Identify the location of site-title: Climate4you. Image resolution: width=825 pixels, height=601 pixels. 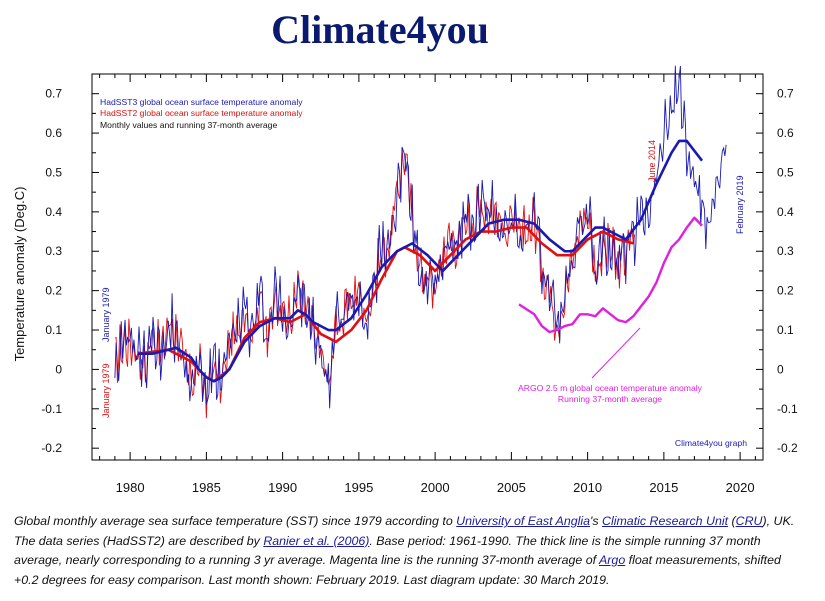
(380, 29).